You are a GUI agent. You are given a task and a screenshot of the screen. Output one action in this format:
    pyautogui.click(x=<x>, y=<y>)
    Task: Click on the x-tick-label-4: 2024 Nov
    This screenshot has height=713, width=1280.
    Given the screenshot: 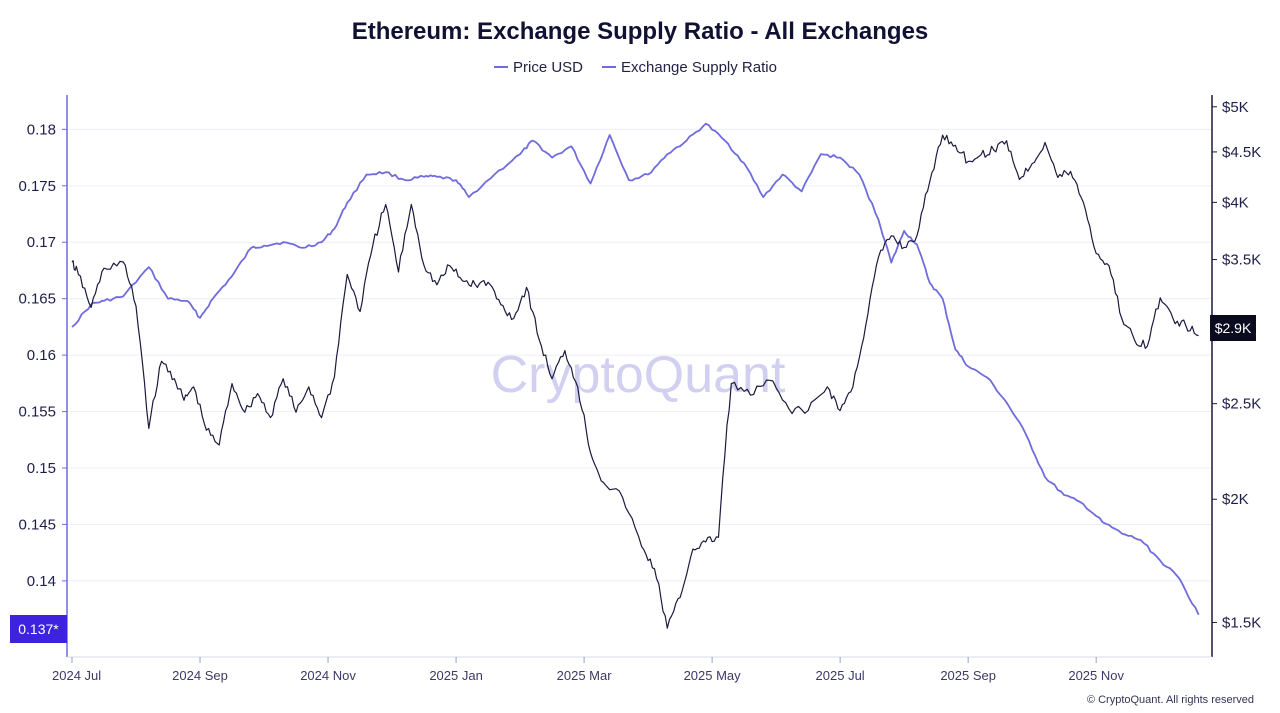 What is the action you would take?
    pyautogui.click(x=328, y=675)
    